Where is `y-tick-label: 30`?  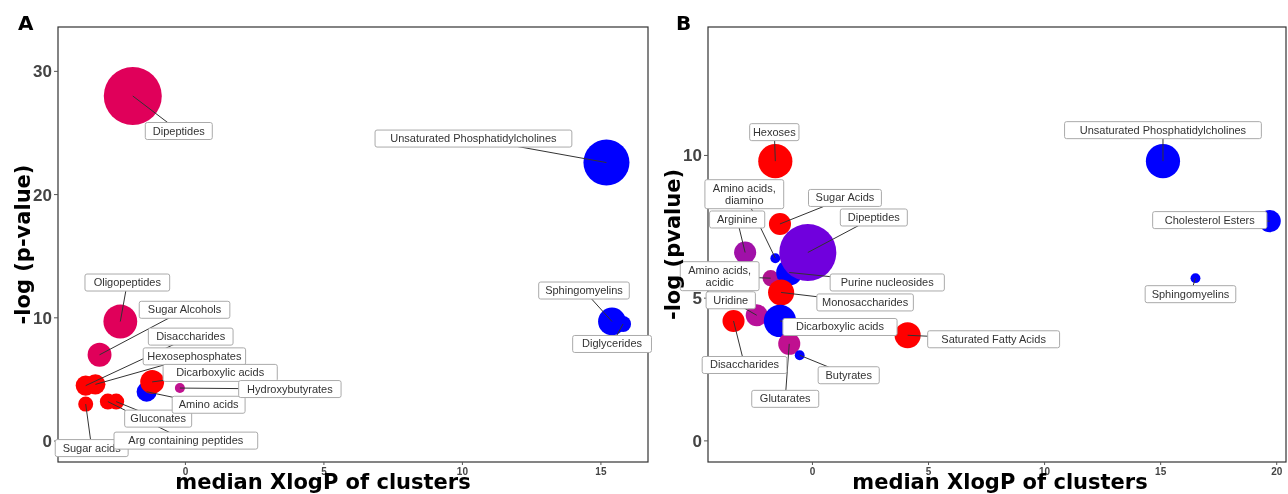 y-tick-label: 30 is located at coordinates (42, 72).